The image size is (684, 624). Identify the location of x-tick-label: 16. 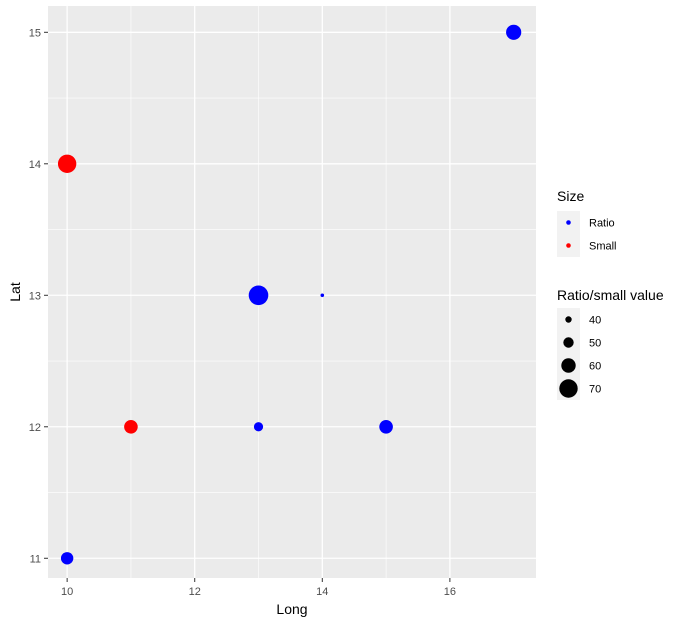
(450, 592).